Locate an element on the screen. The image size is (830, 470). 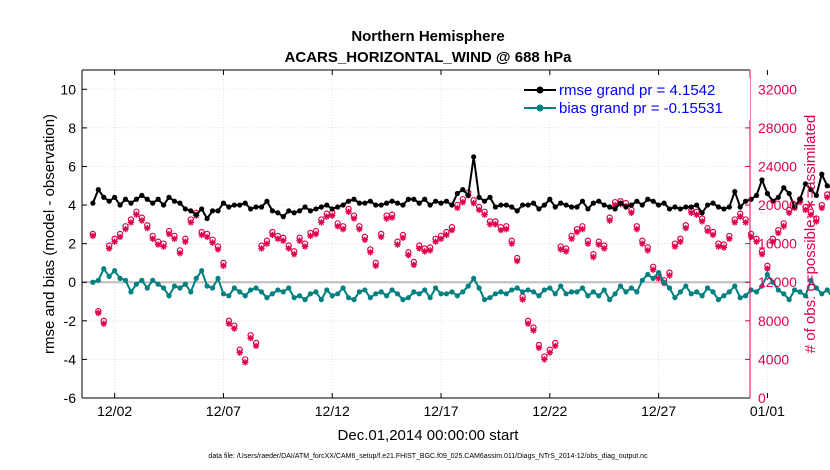
legend-box is located at coordinates (635, 99).